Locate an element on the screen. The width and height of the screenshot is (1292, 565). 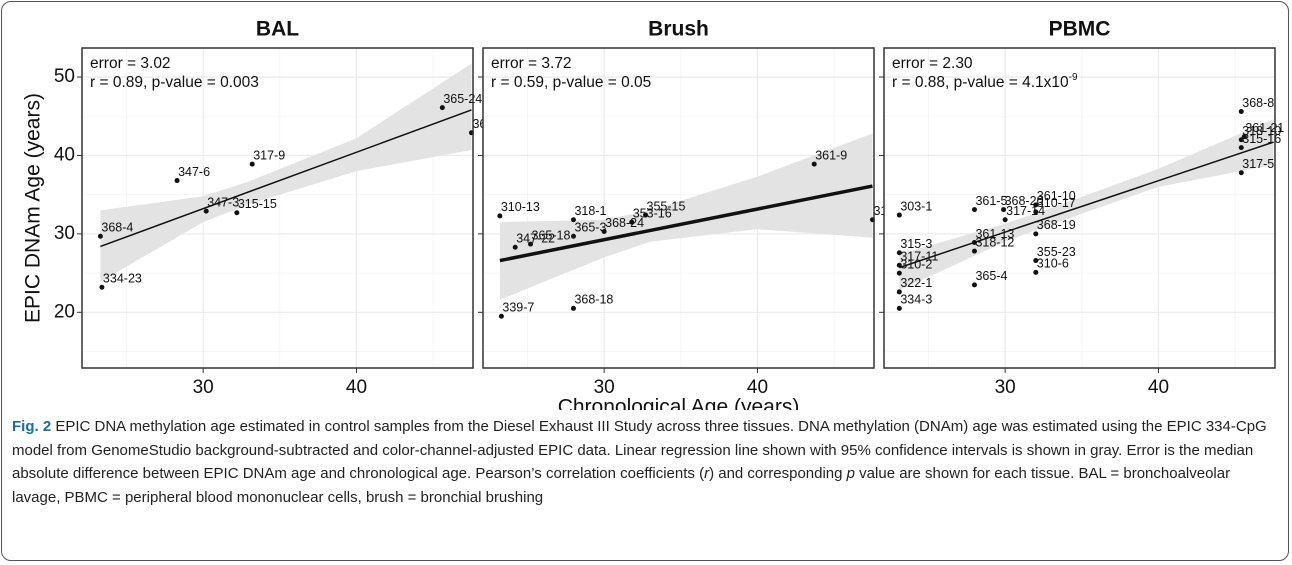
caption-text: r is located at coordinates (707, 473).